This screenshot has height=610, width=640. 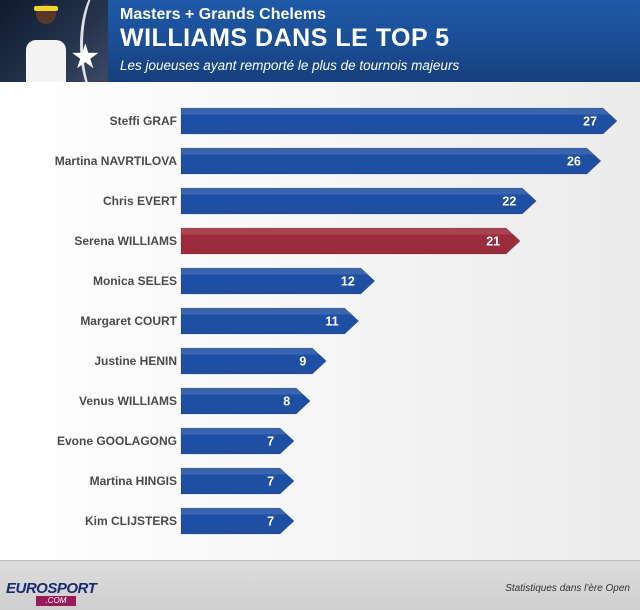 I want to click on bar-evone-goolagong, so click(x=237, y=441).